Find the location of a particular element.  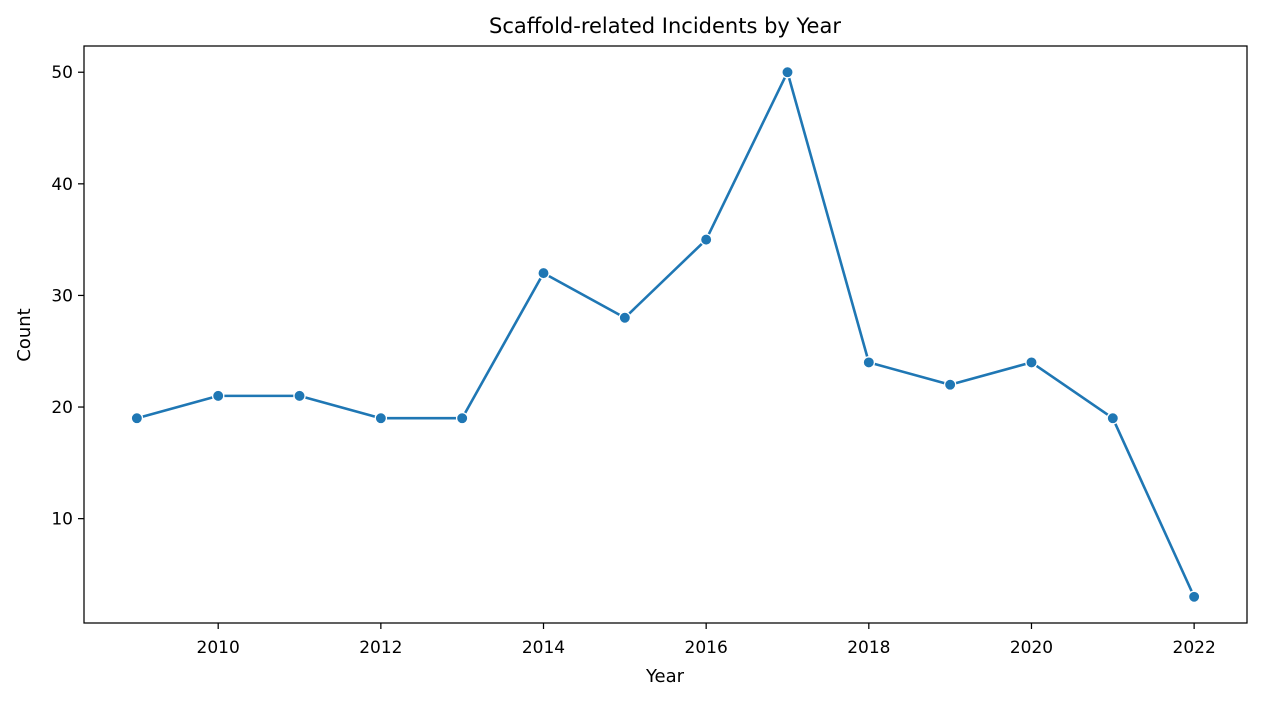

data-point-2017 is located at coordinates (787, 72).